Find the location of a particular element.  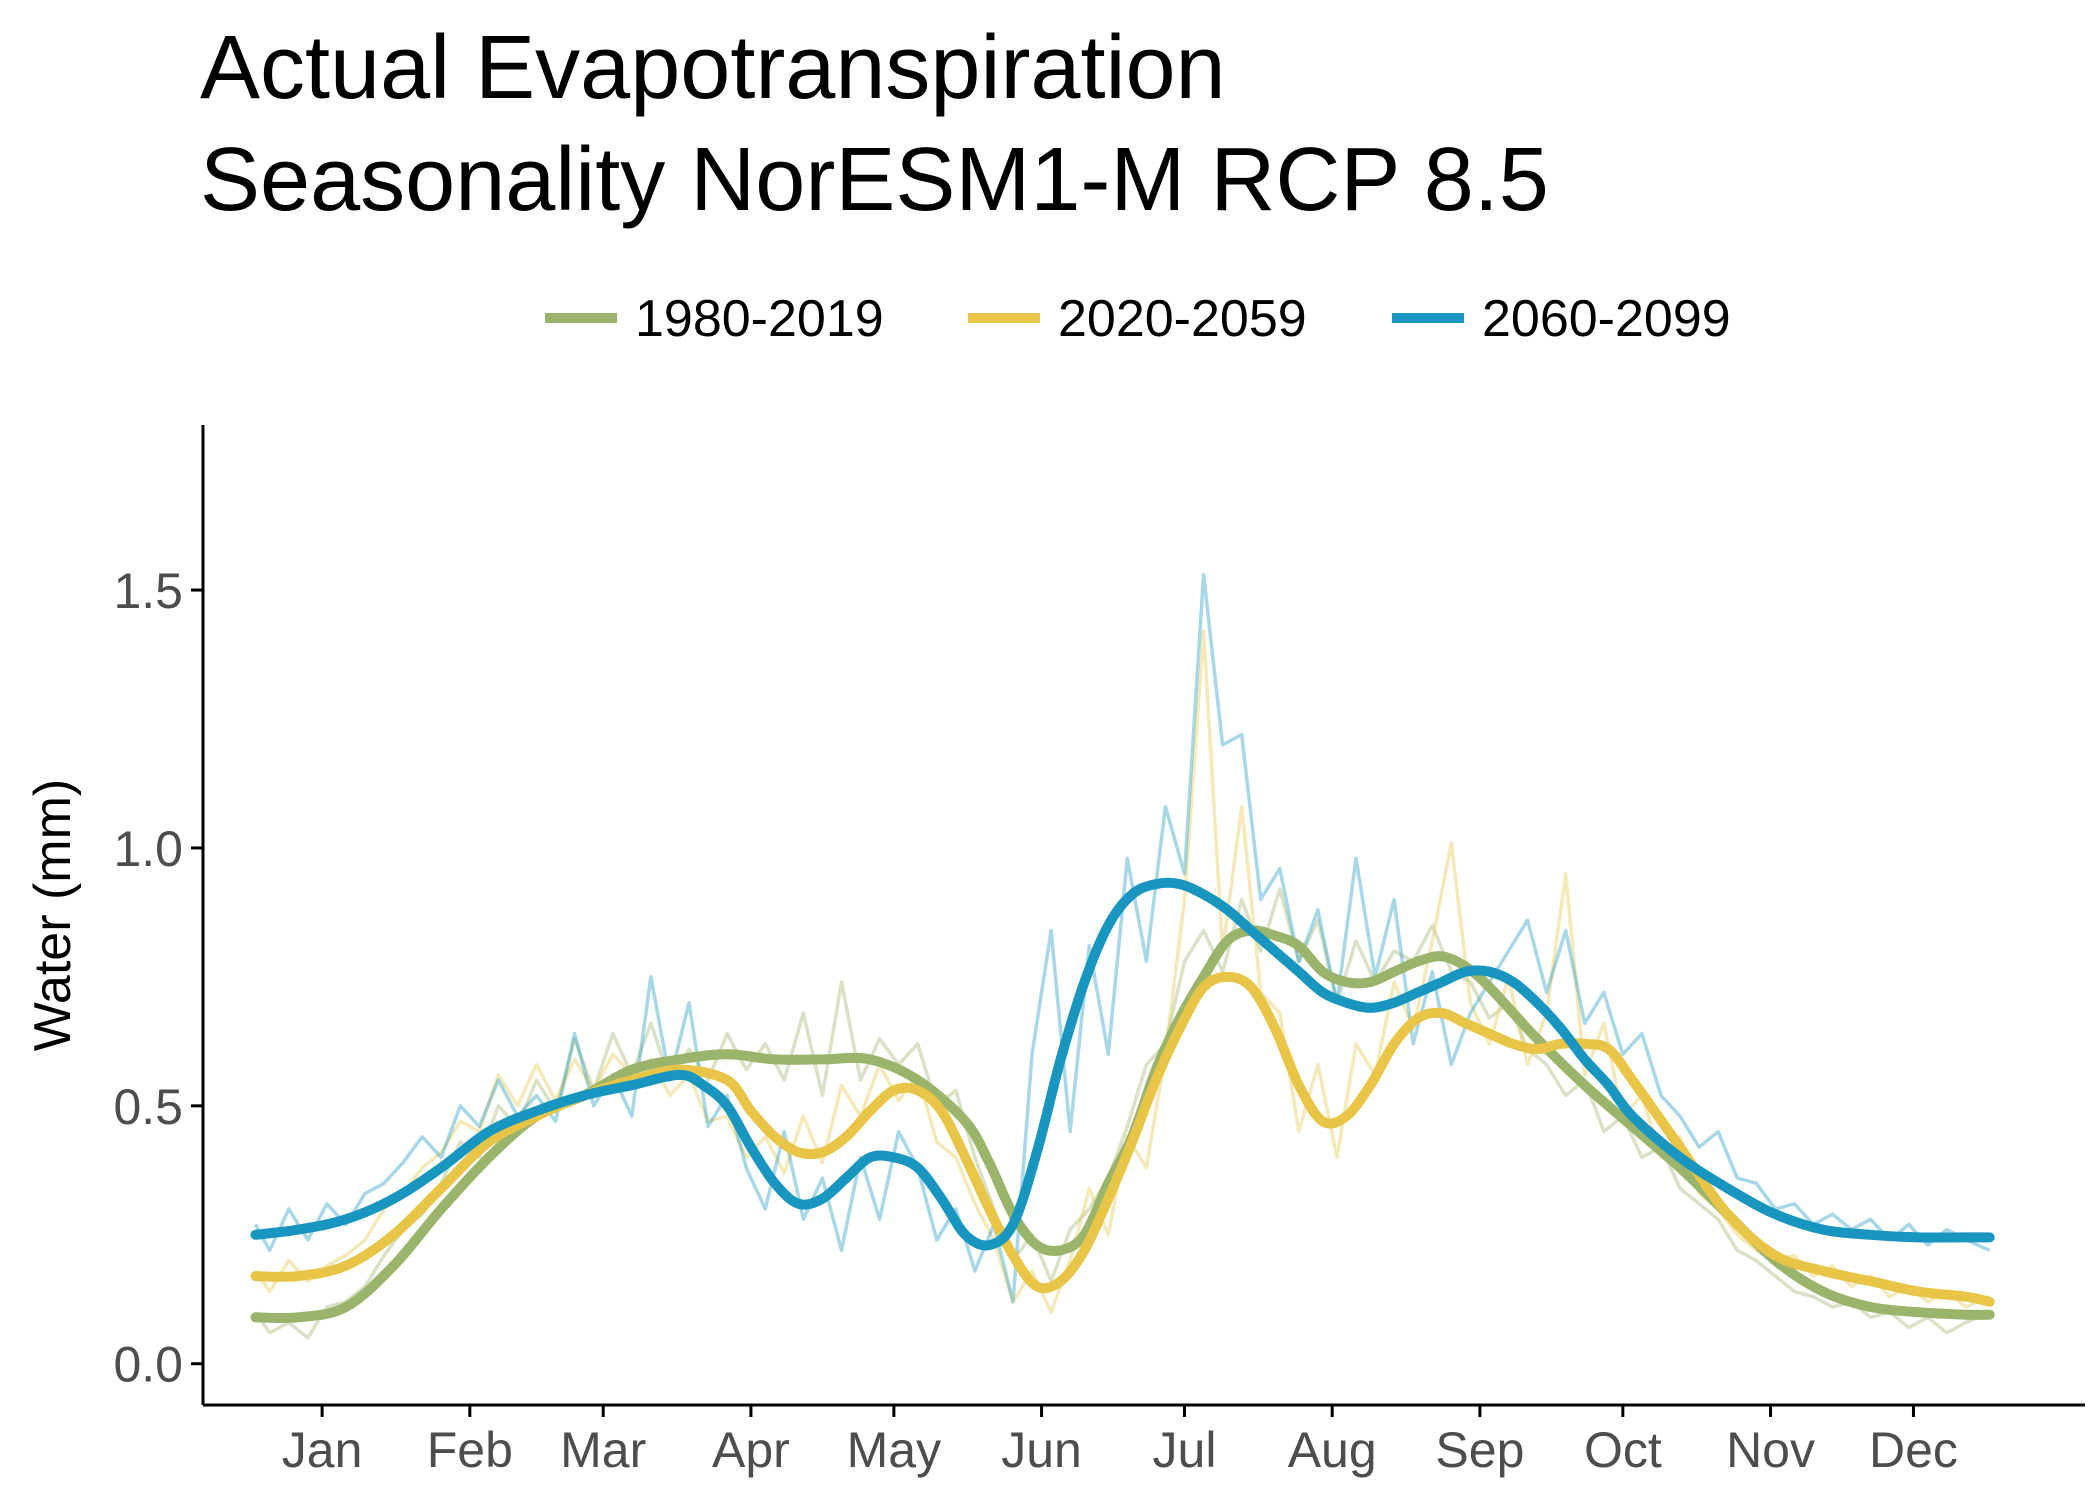

chart-title-line-1: Actual Evapotranspiration is located at coordinates (713, 68).